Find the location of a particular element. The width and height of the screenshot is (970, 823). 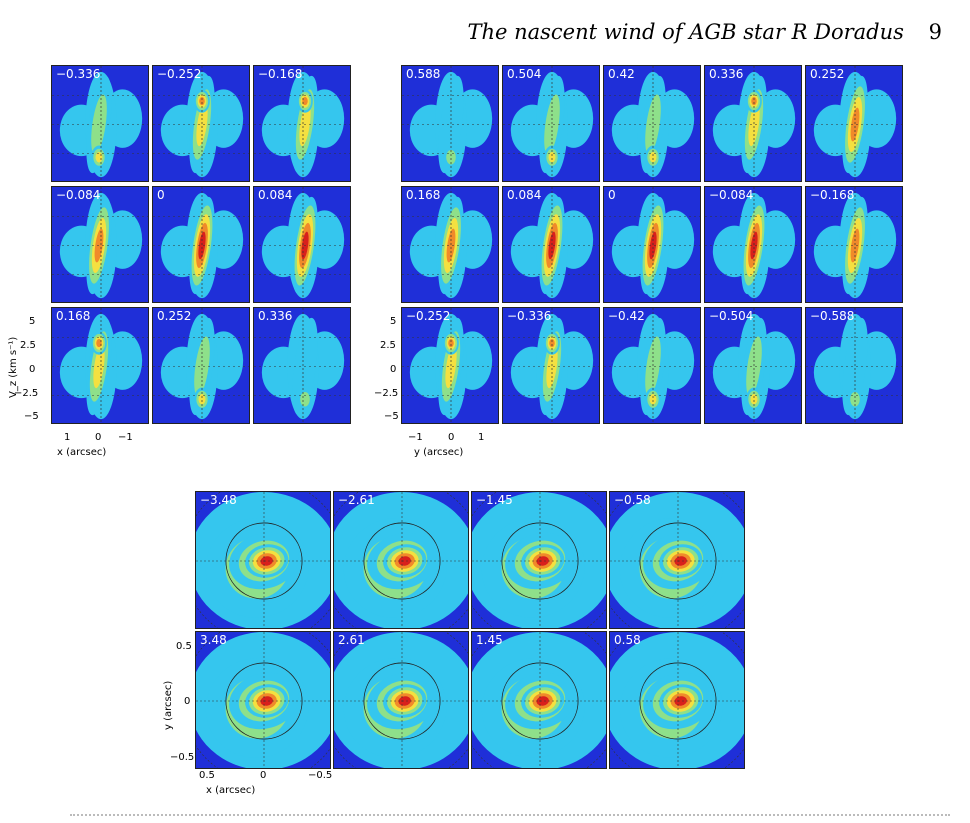

velocity-map-panel: −0.58 is located at coordinates (677, 560).